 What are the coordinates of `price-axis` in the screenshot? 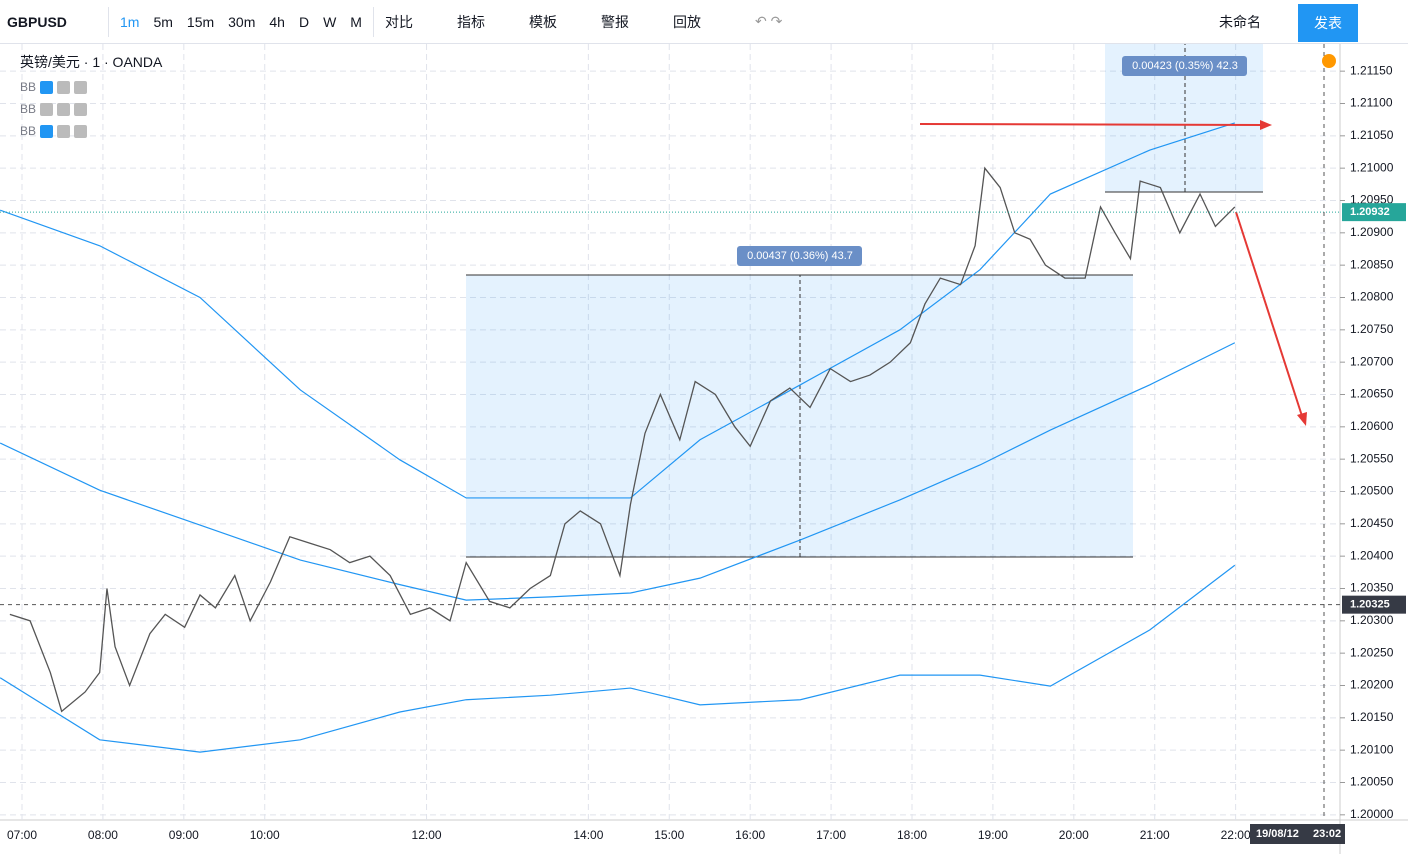 It's located at (1374, 449).